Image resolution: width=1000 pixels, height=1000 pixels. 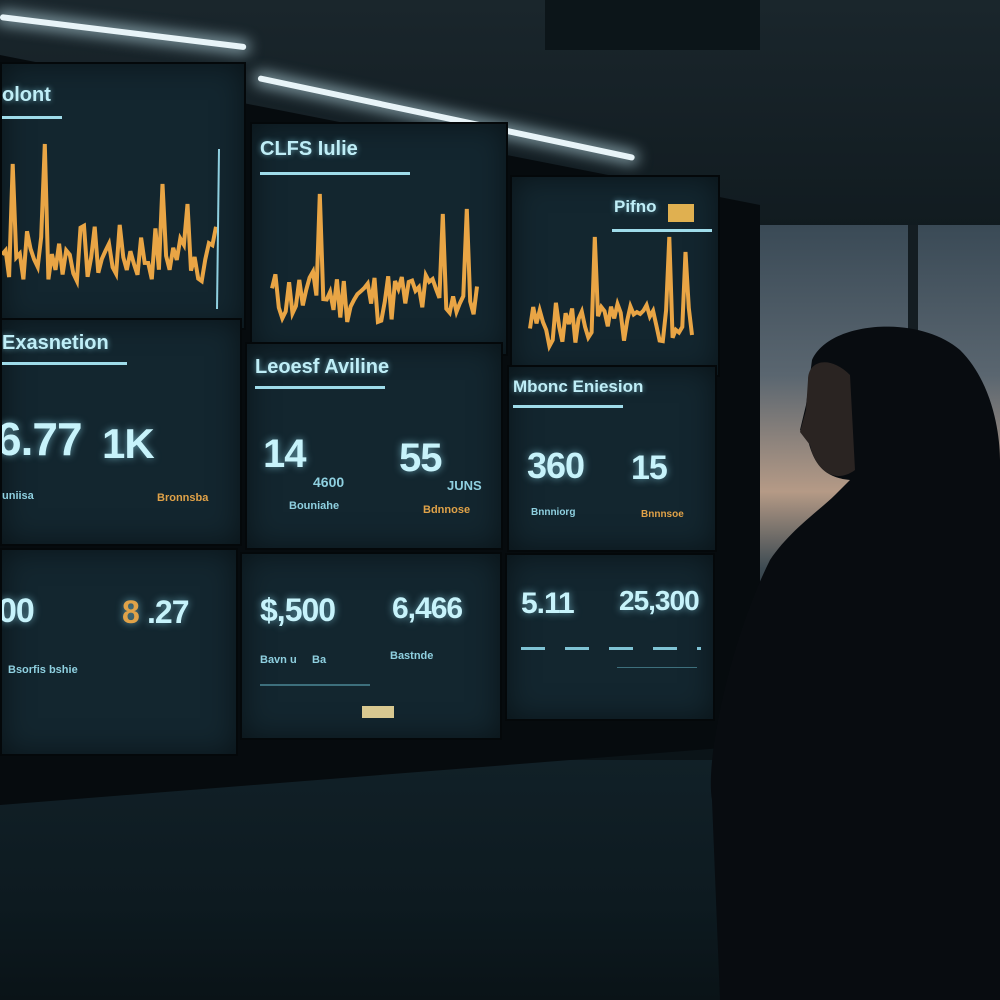 I want to click on panel-title: Exasnetion, so click(x=55, y=343).